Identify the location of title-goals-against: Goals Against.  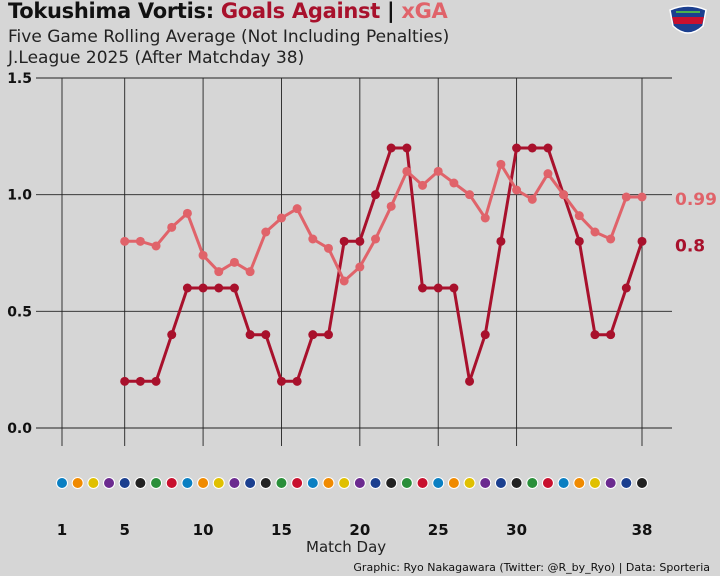
(300, 11).